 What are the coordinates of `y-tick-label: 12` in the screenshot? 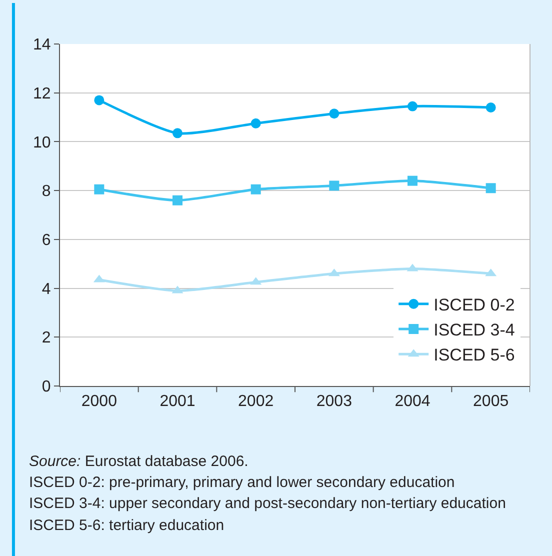 It's located at (42, 93).